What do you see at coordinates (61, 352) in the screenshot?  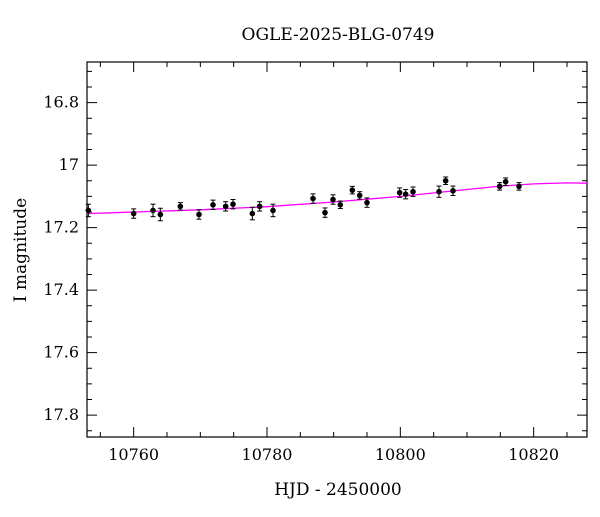 I see `y-tick-label: 17.6` at bounding box center [61, 352].